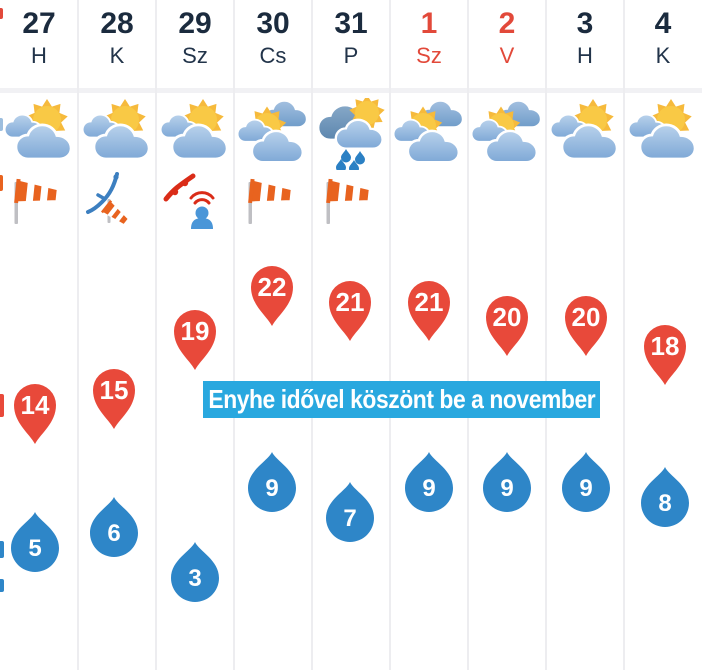  What do you see at coordinates (507, 23) in the screenshot?
I see `day-number: 2` at bounding box center [507, 23].